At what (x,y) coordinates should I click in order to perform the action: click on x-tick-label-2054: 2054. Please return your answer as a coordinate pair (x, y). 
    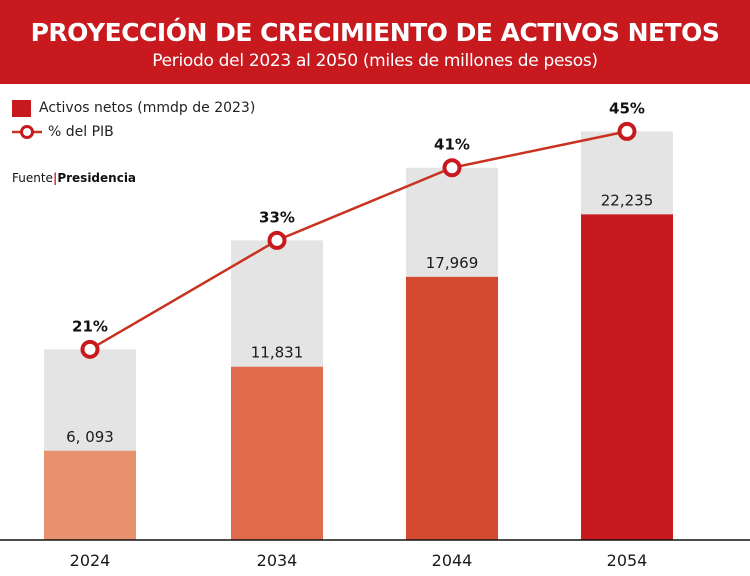
    Looking at the image, I should click on (627, 560).